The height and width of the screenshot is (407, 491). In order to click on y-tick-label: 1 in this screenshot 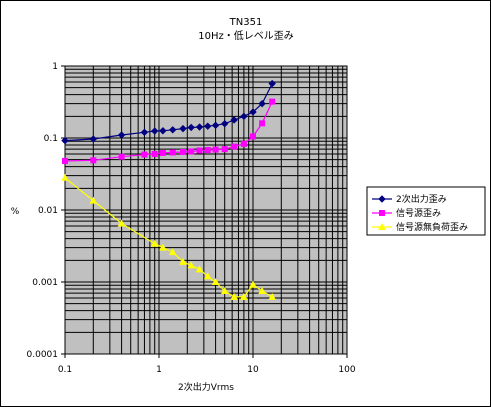, I will do `click(55, 67)`.